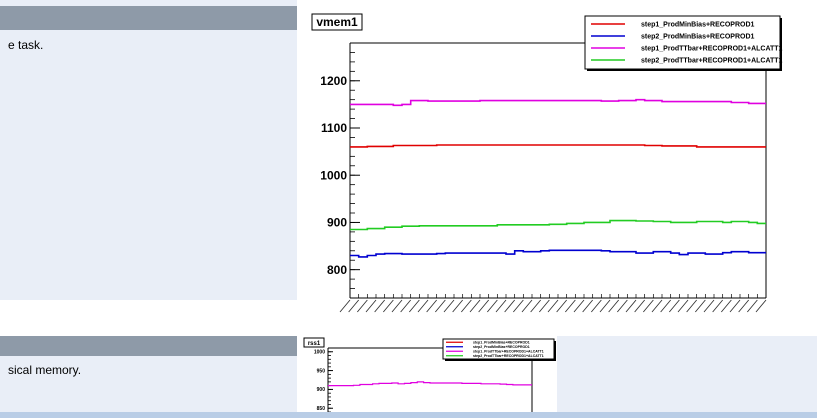 This screenshot has height=418, width=817. What do you see at coordinates (337, 270) in the screenshot?
I see `y-tick-label: 800` at bounding box center [337, 270].